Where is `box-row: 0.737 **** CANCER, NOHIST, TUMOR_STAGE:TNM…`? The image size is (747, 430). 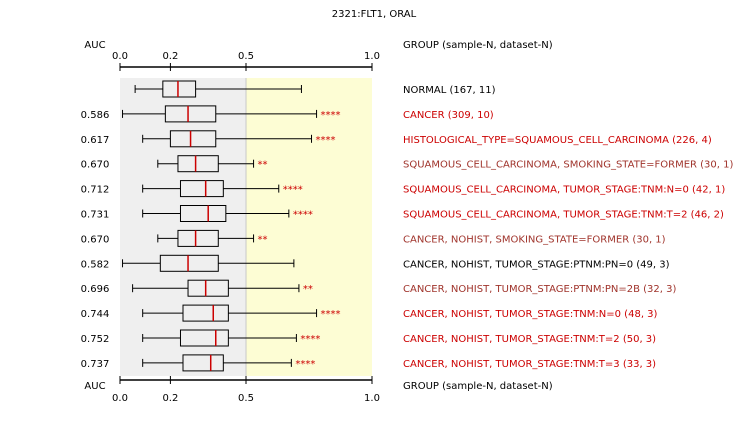 box-row: 0.737 **** CANCER, NOHIST, TUMOR_STAGE:TNM… is located at coordinates (368, 363).